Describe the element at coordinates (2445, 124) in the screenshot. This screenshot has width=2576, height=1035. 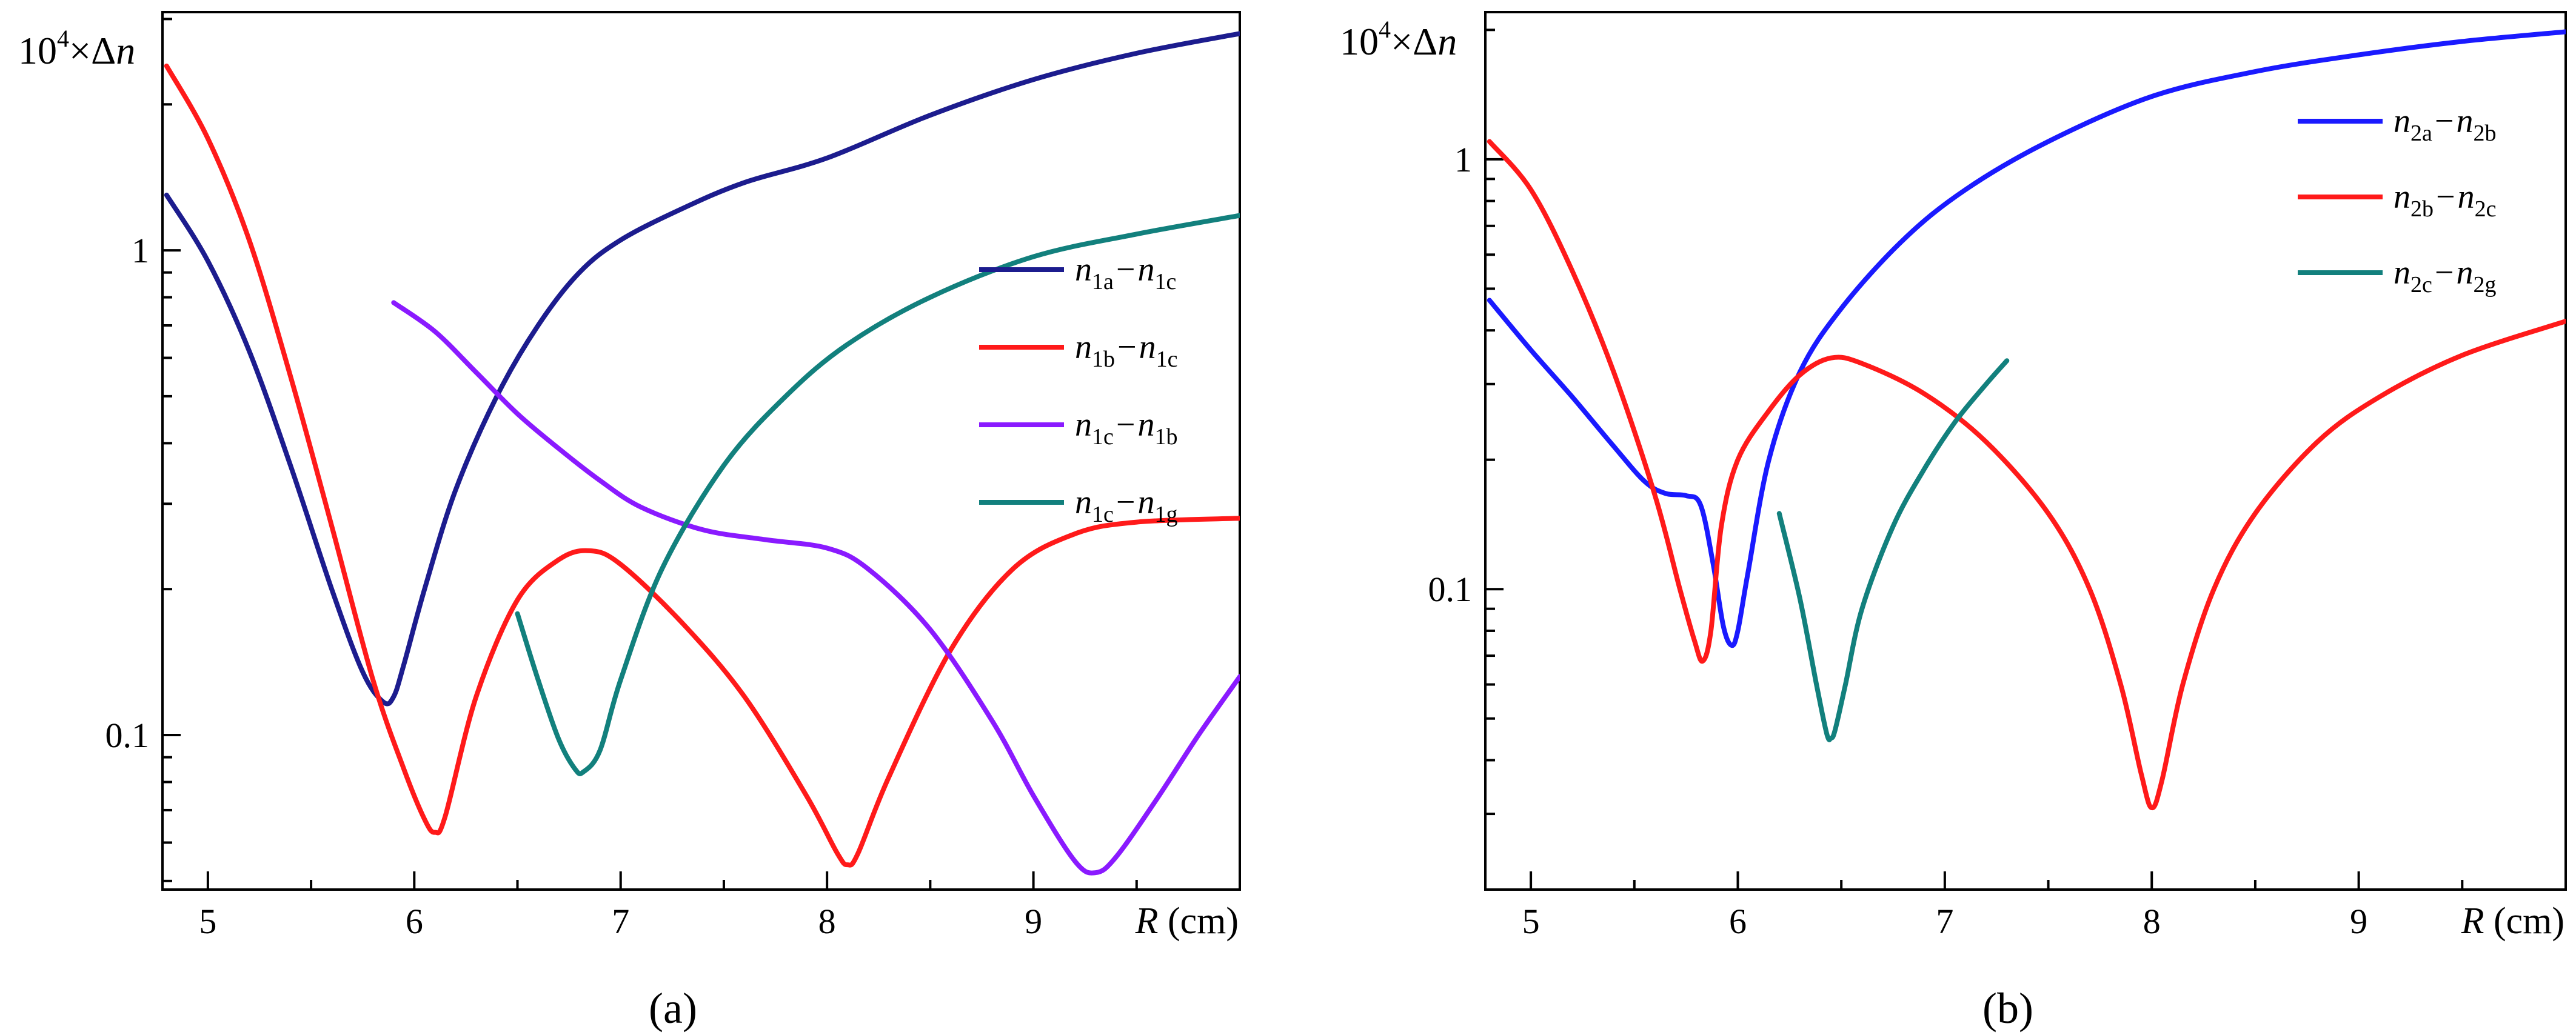
I see `legend-label: n2a−n2b` at that location.